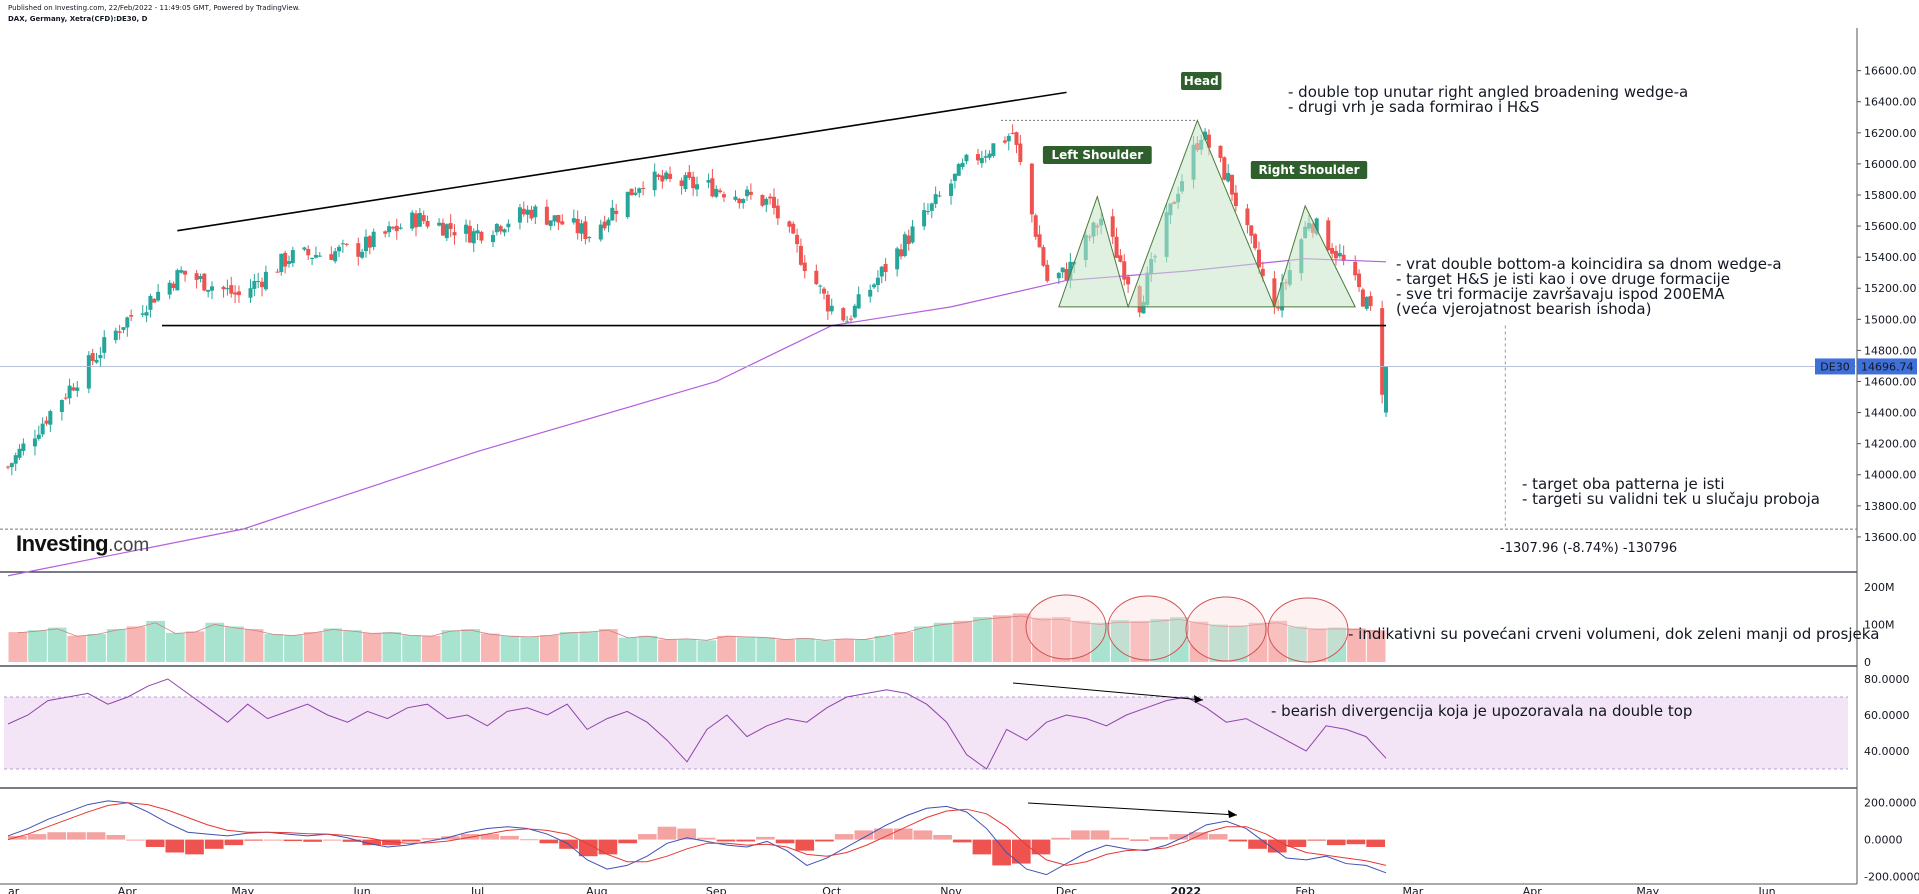  Describe the element at coordinates (1766, 889) in the screenshot. I see `time-tick-label: Jun` at that location.